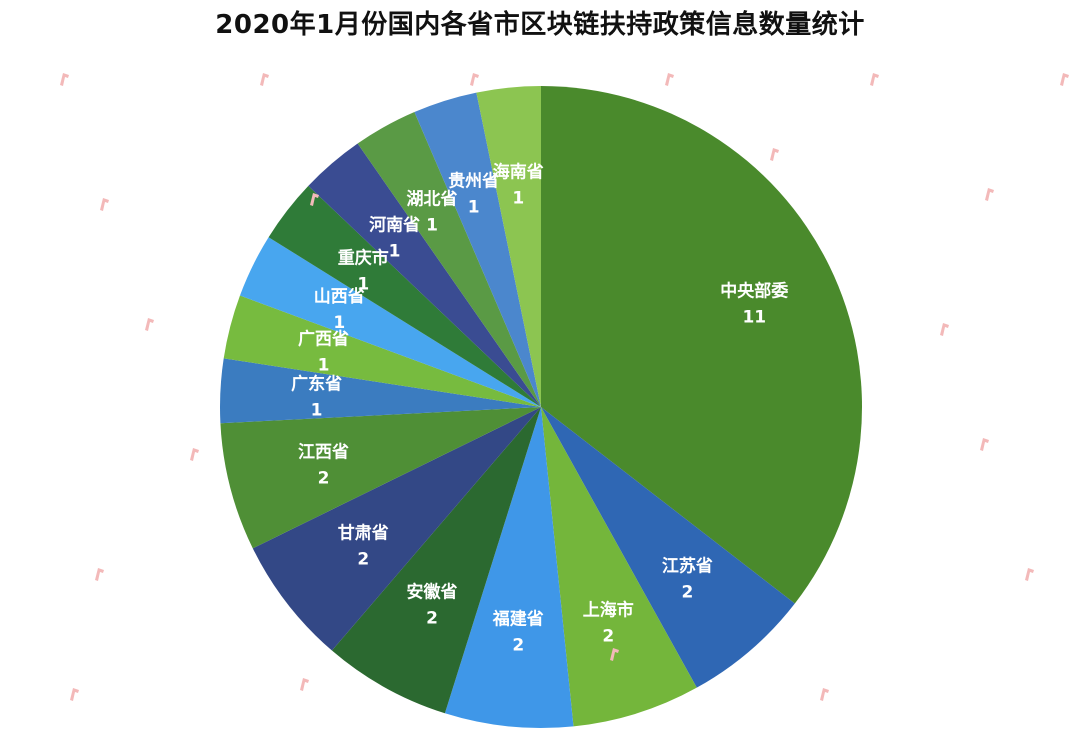 Image resolution: width=1080 pixels, height=737 pixels. I want to click on slice-label-value-11: 1, so click(395, 252).